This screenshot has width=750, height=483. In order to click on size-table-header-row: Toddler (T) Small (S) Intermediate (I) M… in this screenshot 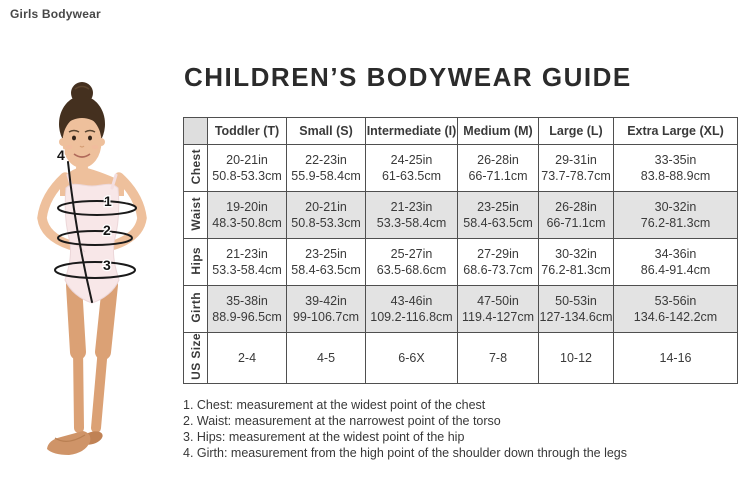, I will do `click(460, 131)`.